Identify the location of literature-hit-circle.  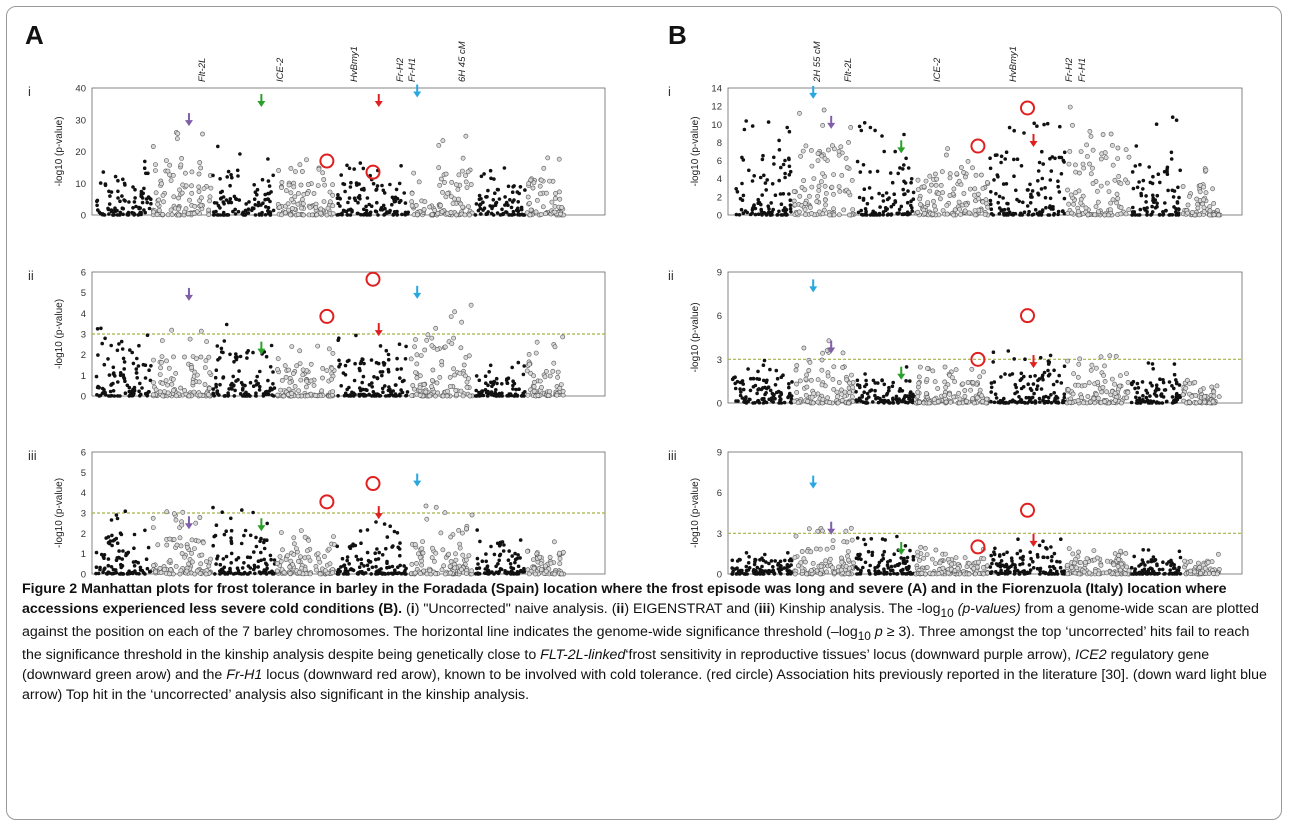
(978, 146).